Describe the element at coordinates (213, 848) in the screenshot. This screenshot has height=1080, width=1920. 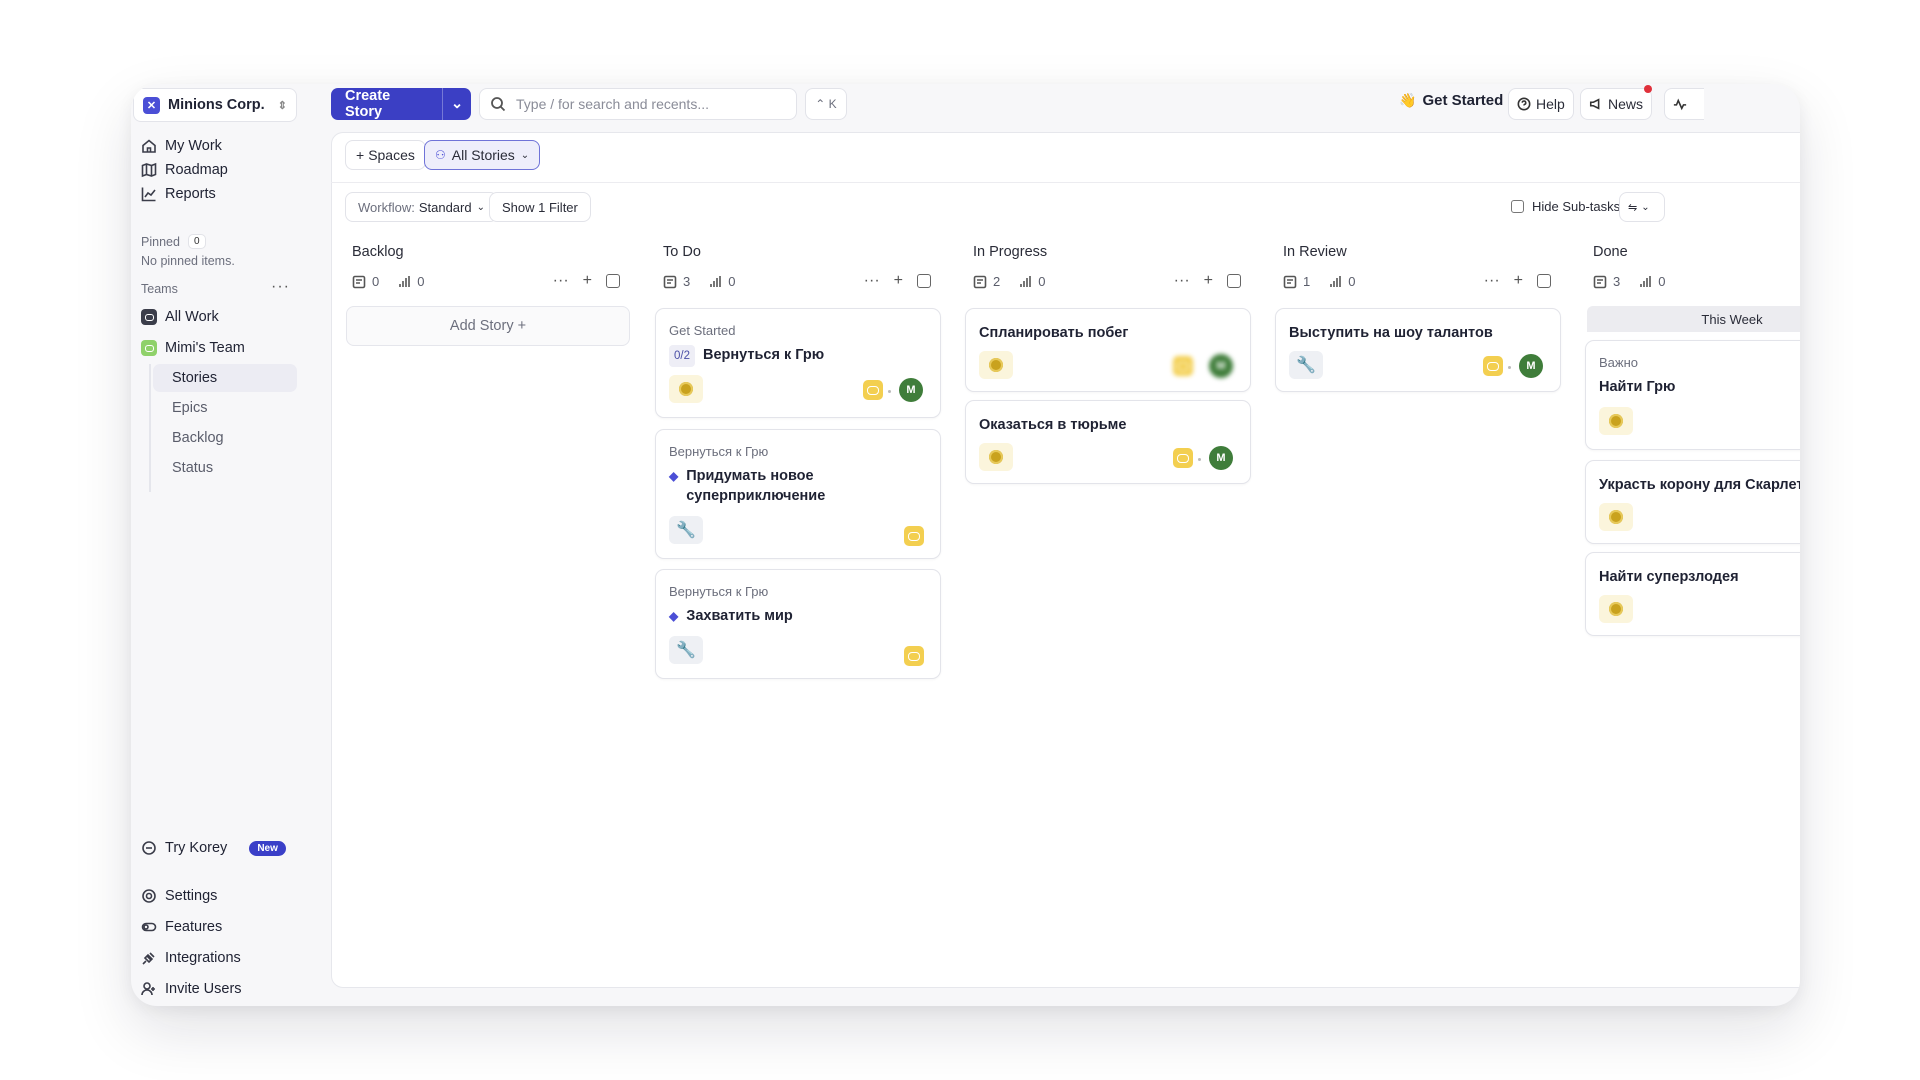
I see `try-korey-link: Try Korey New` at that location.